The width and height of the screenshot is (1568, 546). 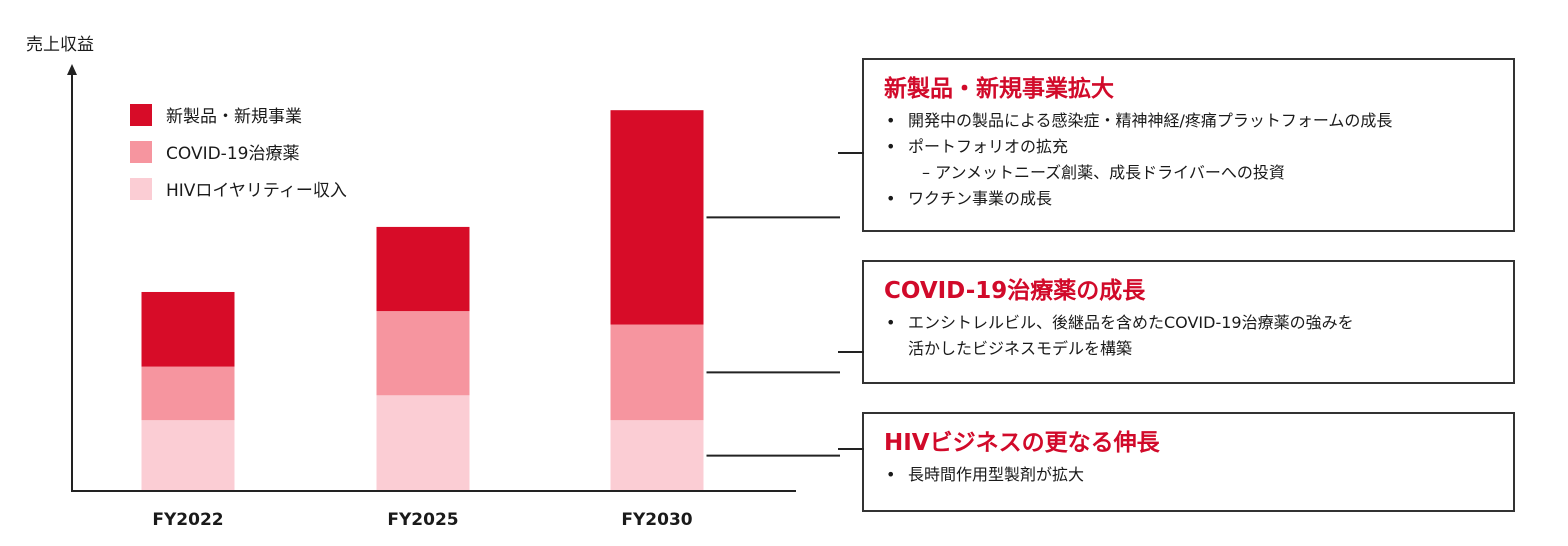 What do you see at coordinates (234, 117) in the screenshot?
I see `legend-label-new-products: 新製品・新規事業` at bounding box center [234, 117].